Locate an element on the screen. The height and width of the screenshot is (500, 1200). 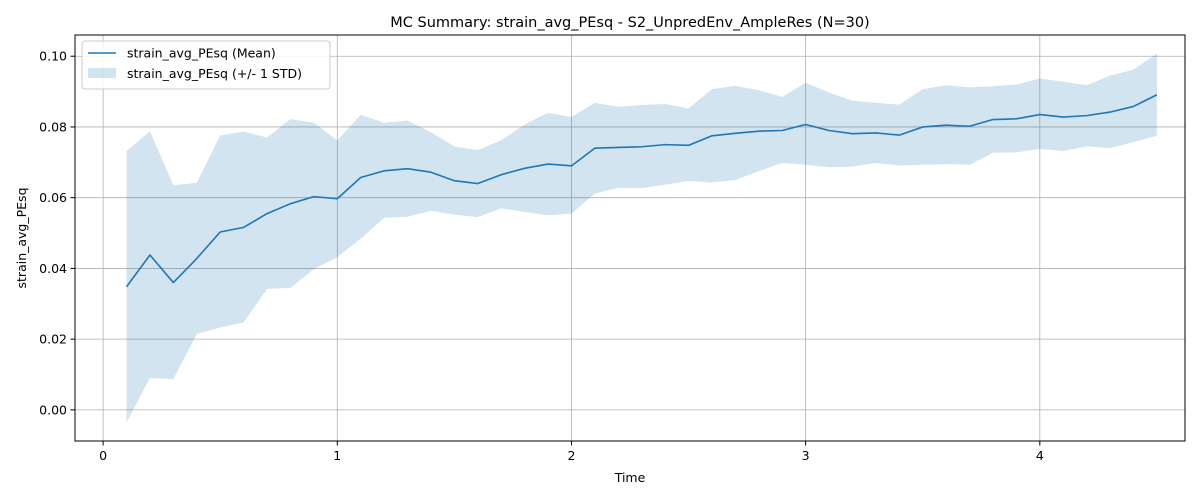
y-tick-label: 0.00 is located at coordinates (53, 409).